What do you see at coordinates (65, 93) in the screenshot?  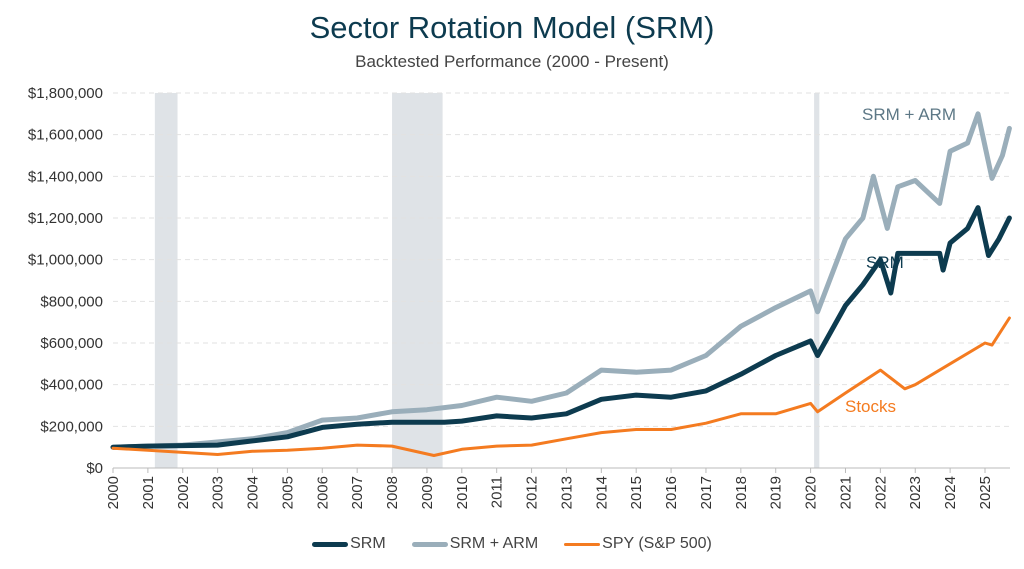 I see `y-tick-label: $1,800,000` at bounding box center [65, 93].